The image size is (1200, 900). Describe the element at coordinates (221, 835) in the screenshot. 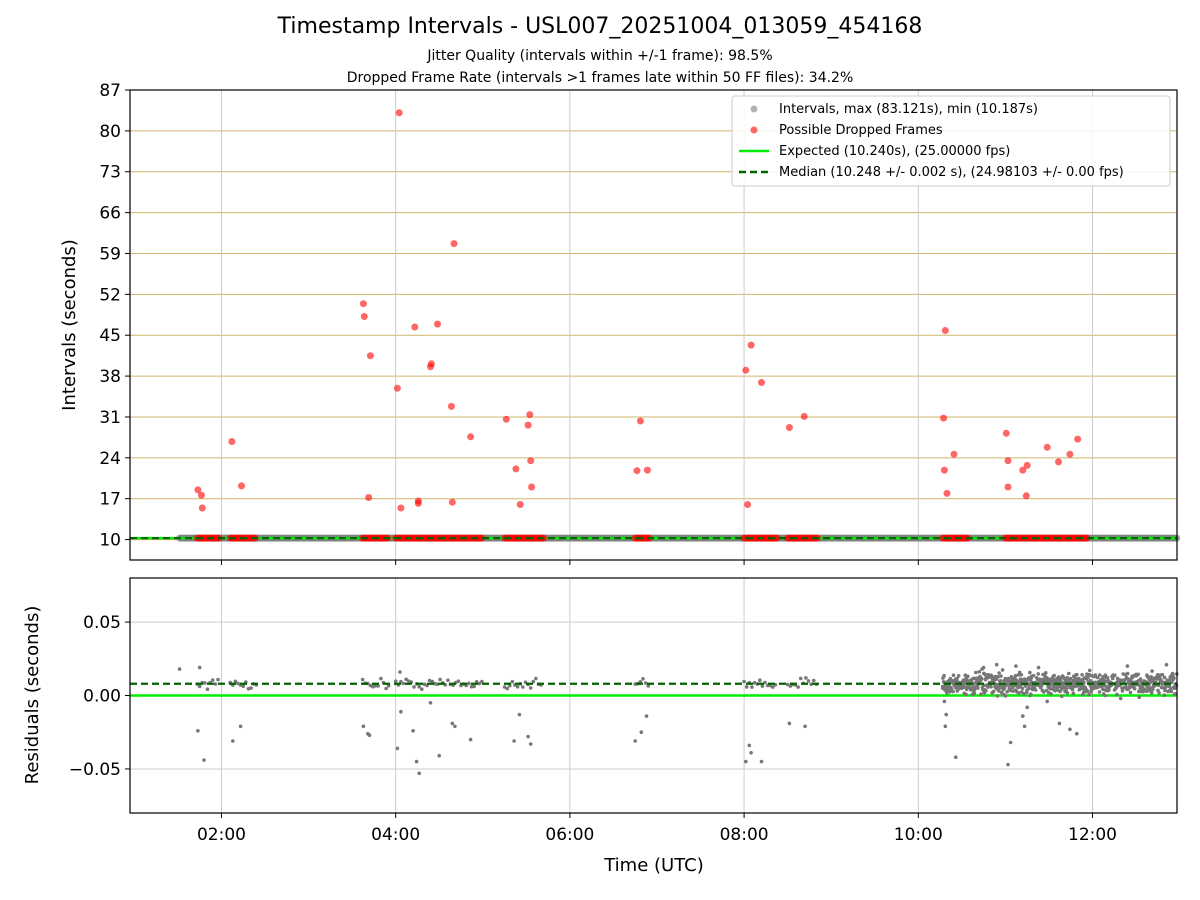

I see `x-tick-label: 02:00` at that location.